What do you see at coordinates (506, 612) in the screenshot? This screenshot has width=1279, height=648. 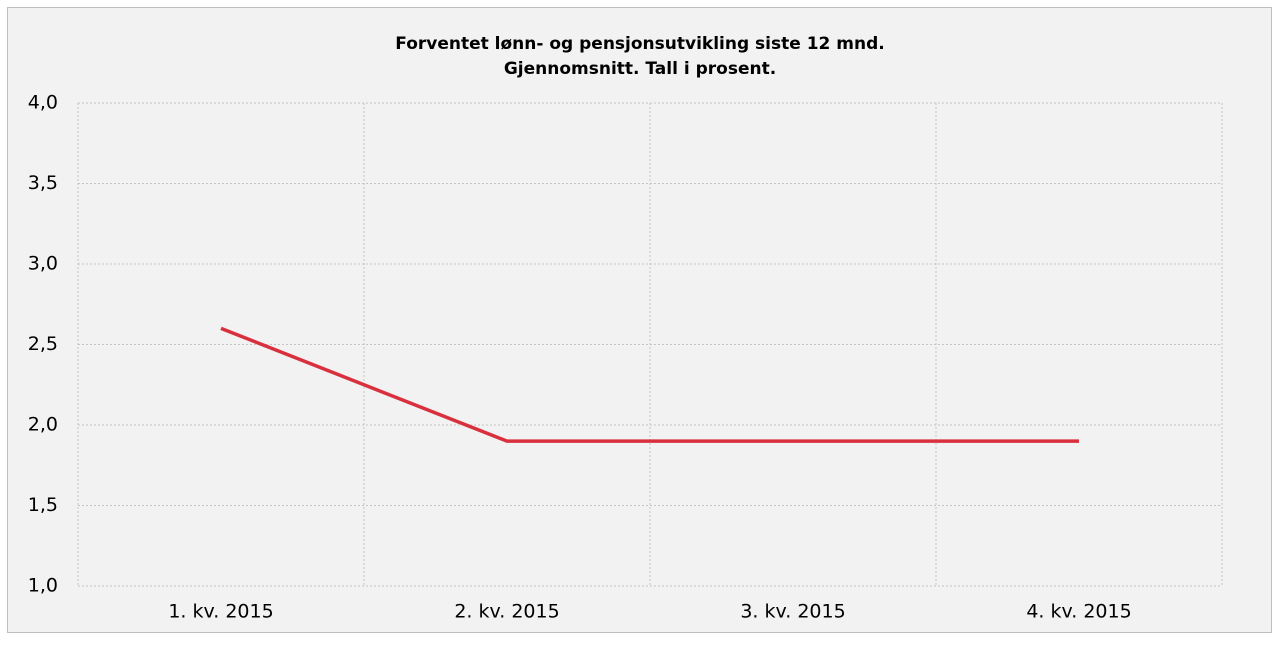 I see `x-tick-label: 2. kv. 2015` at bounding box center [506, 612].